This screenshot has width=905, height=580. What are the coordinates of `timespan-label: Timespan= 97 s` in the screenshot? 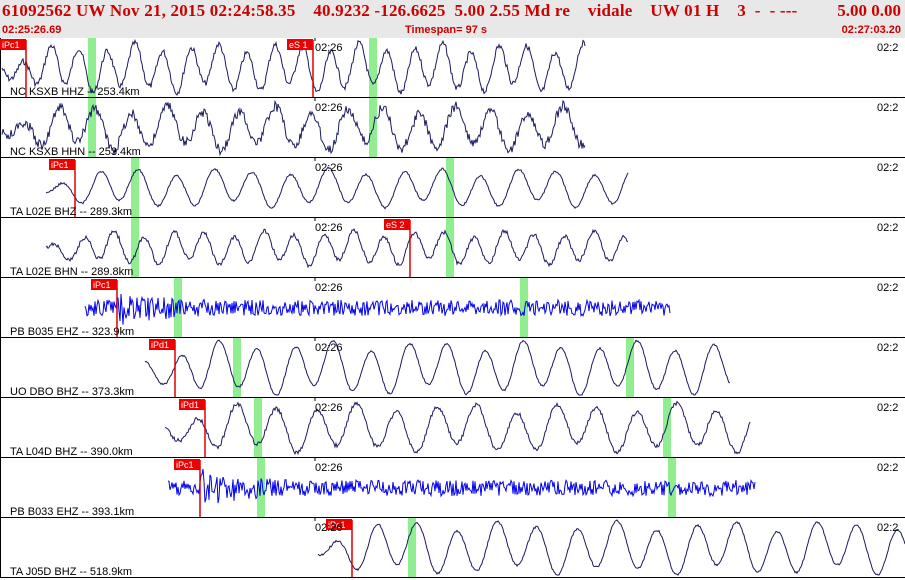 It's located at (446, 30).